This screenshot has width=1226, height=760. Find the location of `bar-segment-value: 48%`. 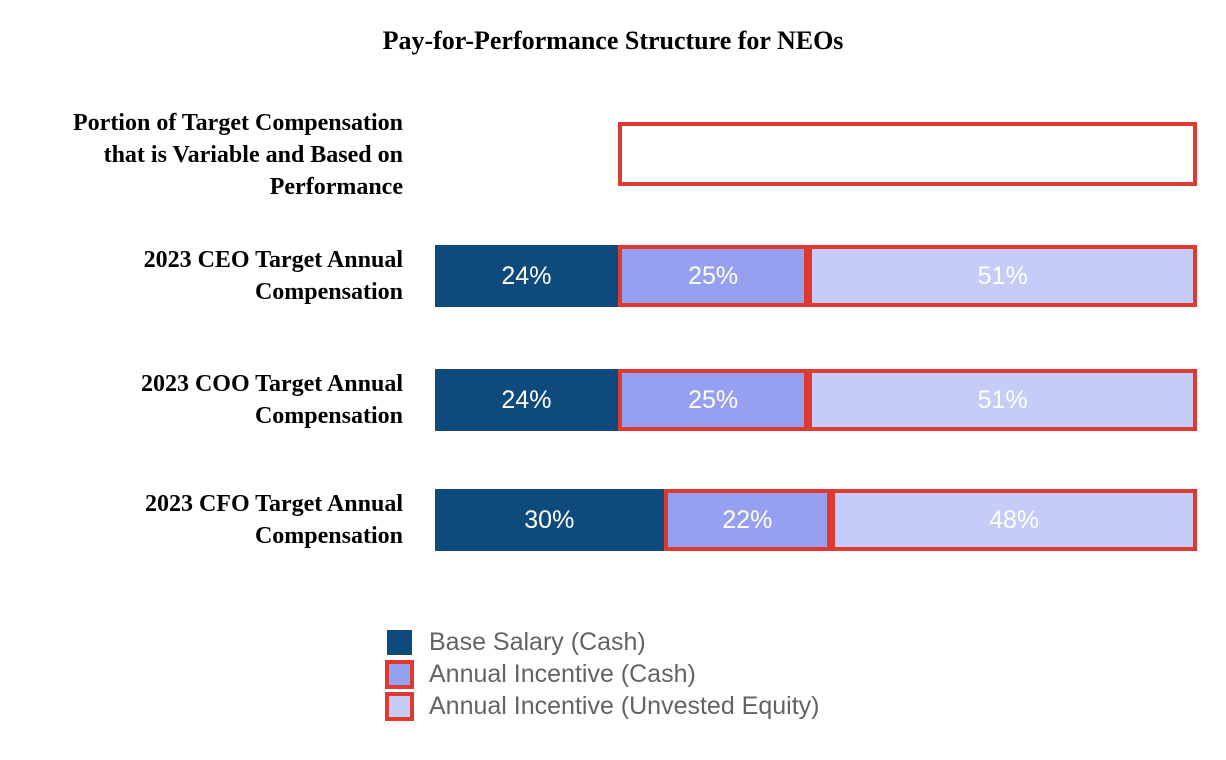

bar-segment-value: 48% is located at coordinates (1014, 519).